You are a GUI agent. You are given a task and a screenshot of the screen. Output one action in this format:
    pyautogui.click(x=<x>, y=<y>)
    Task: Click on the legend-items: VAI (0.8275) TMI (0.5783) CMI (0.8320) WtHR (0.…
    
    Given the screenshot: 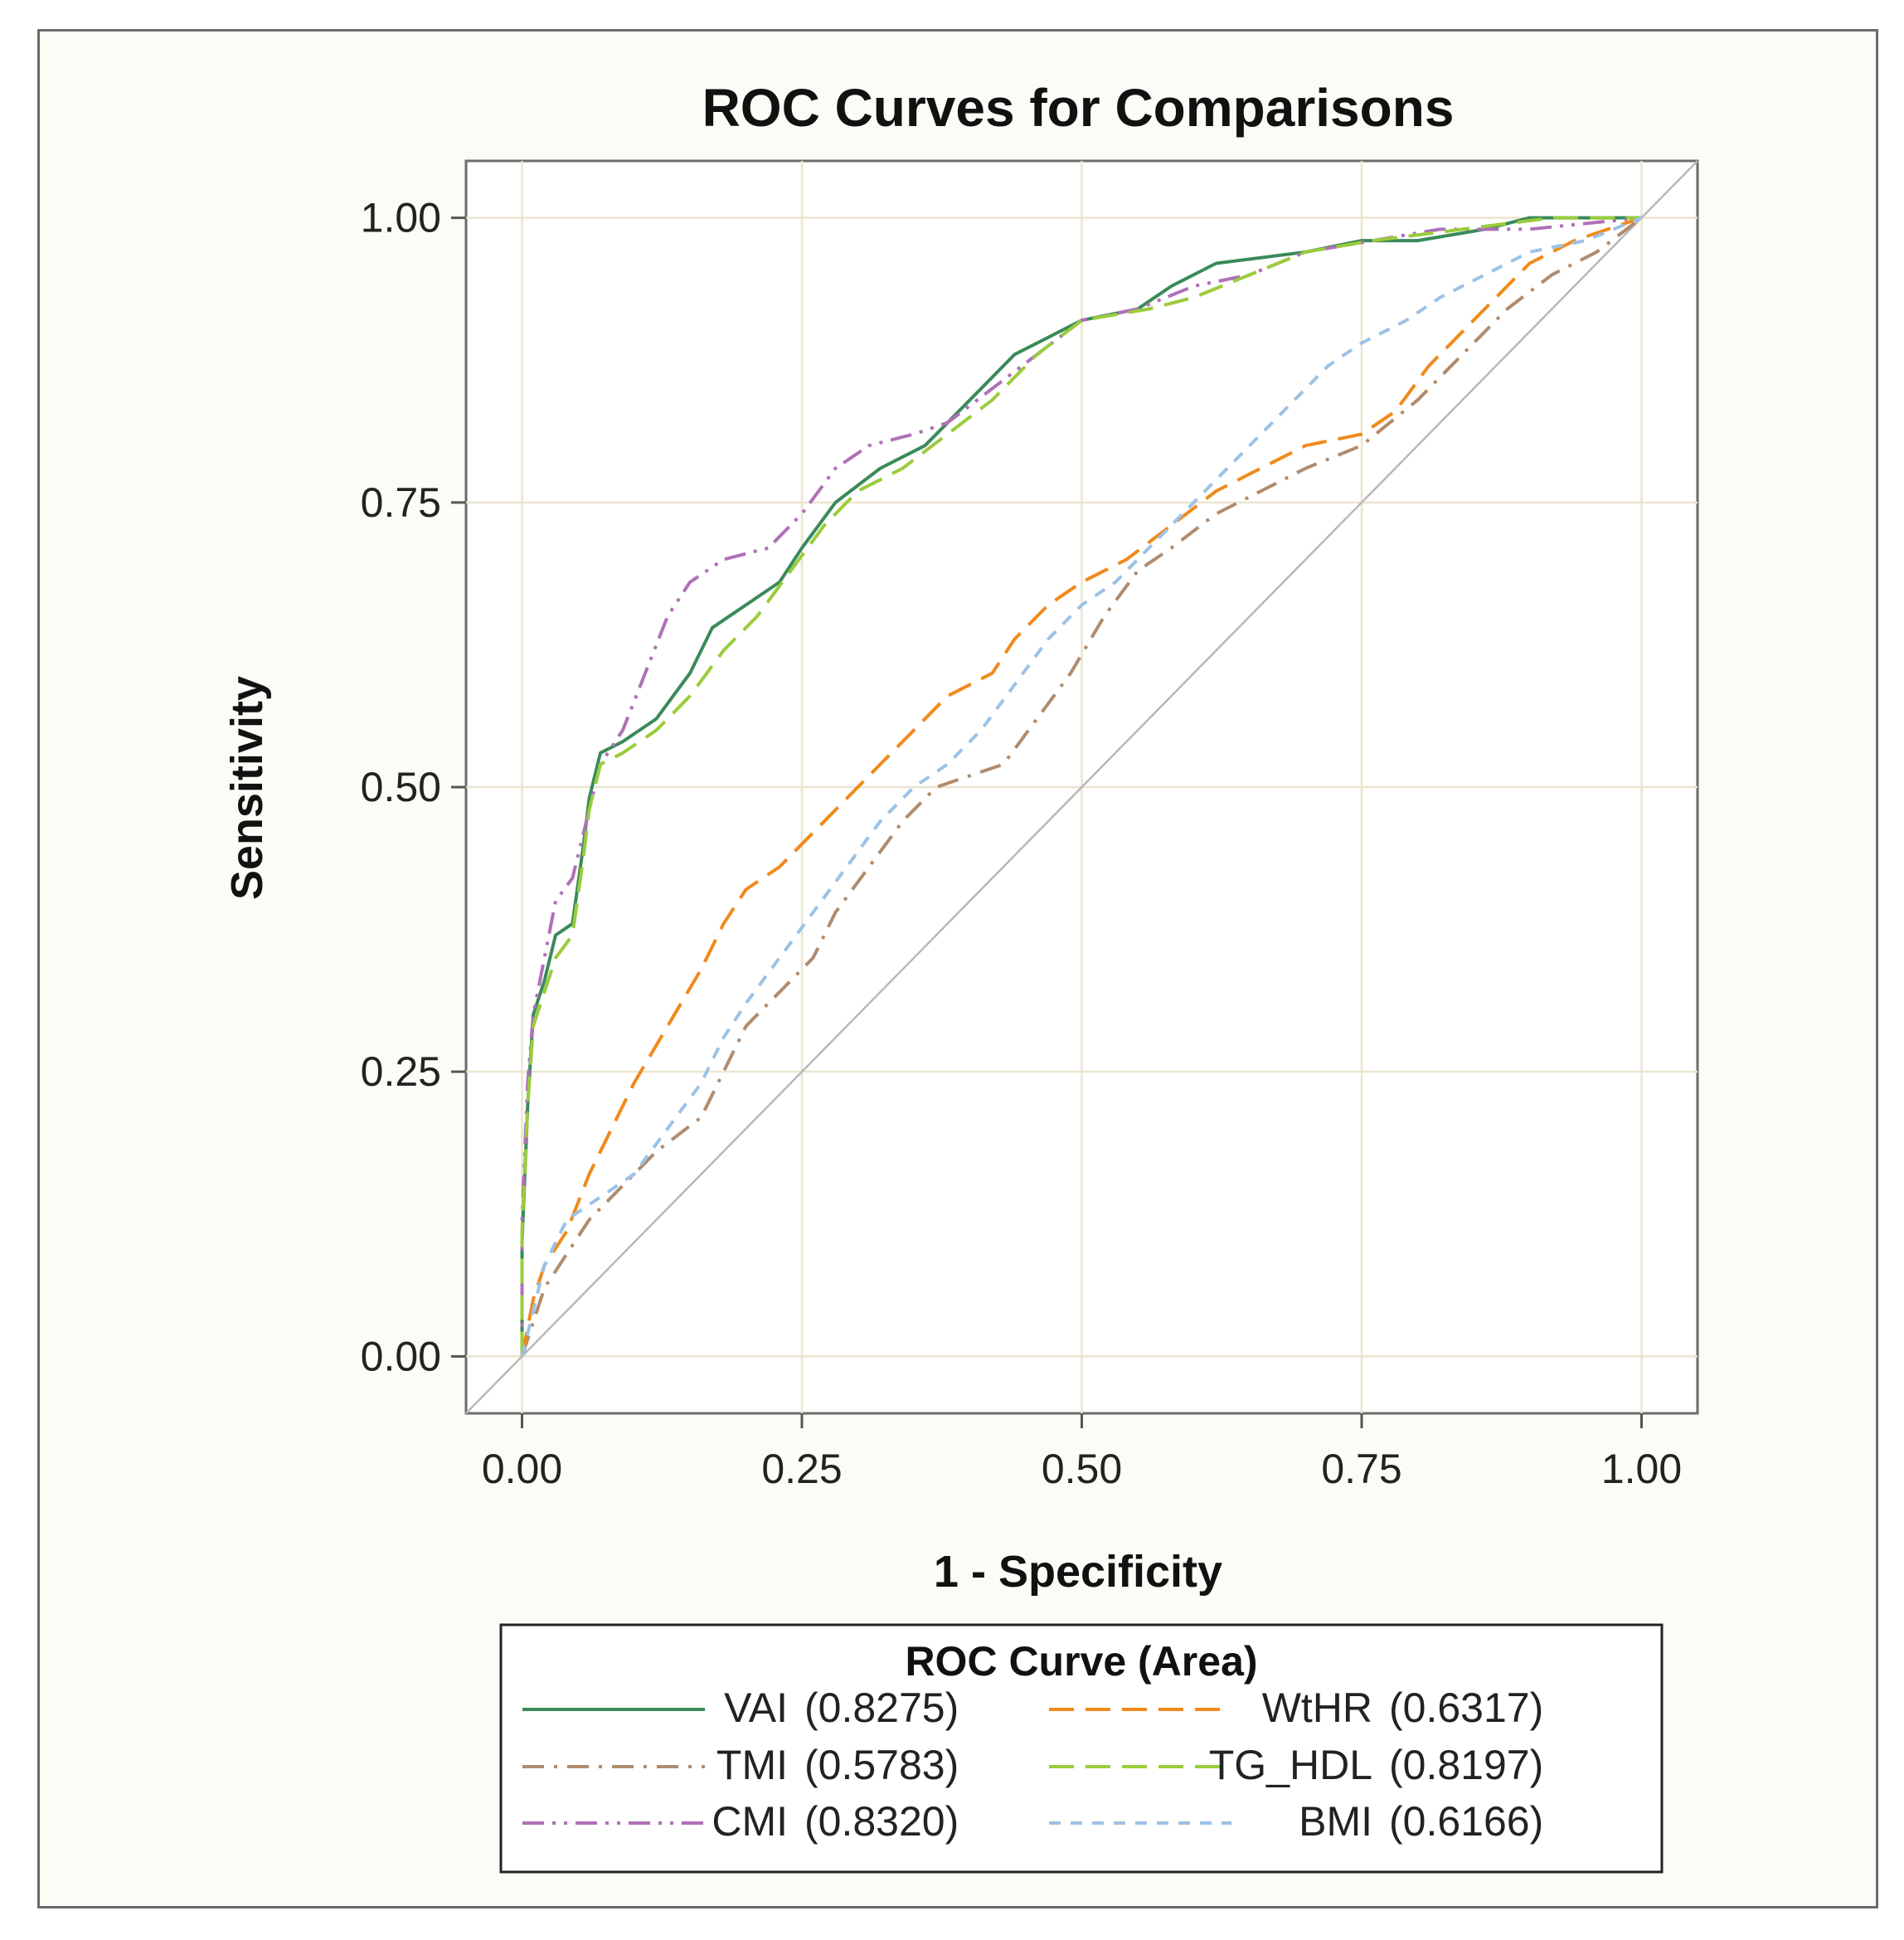 What is the action you would take?
    pyautogui.click(x=1032, y=1765)
    